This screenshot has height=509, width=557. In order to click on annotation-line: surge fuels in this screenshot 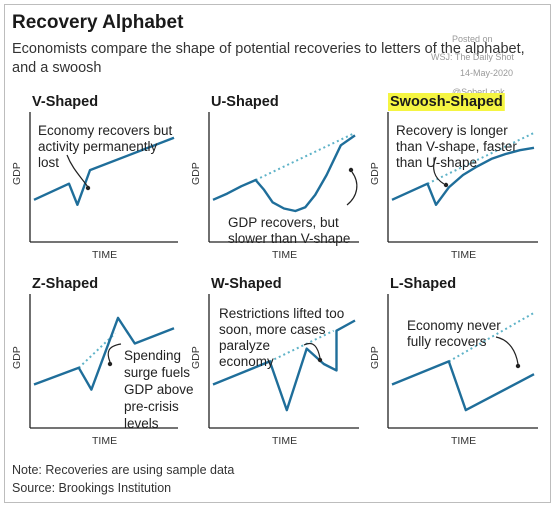, I will do `click(157, 372)`.